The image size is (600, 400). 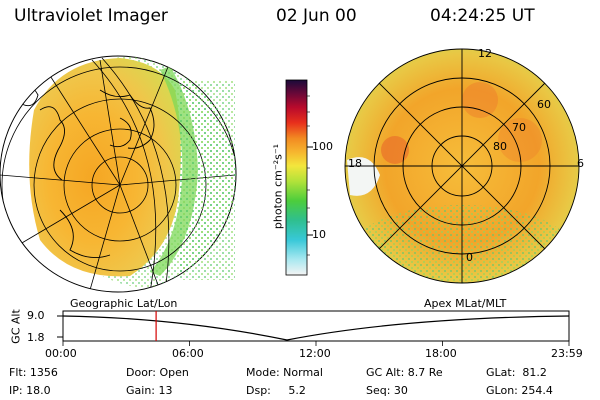 I want to click on flight-number: Flt: 1356, so click(x=33, y=372).